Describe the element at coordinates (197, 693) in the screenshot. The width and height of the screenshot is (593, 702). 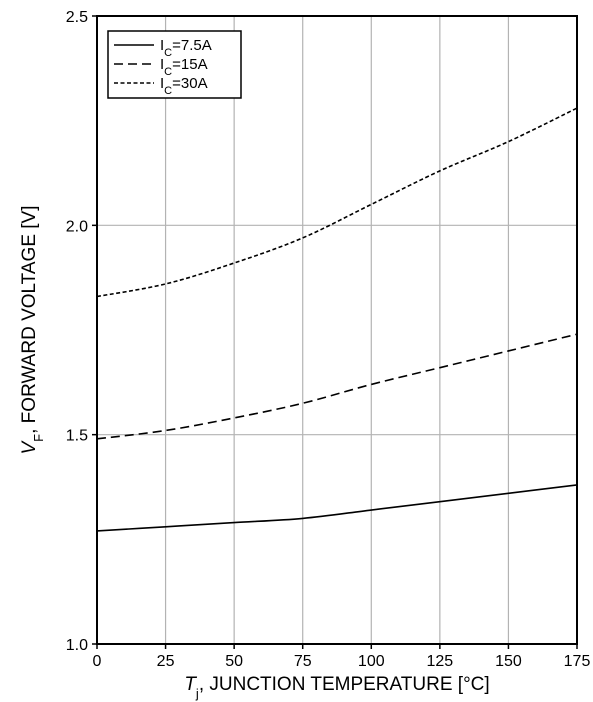
I see `x-axis-title-subscript: j` at that location.